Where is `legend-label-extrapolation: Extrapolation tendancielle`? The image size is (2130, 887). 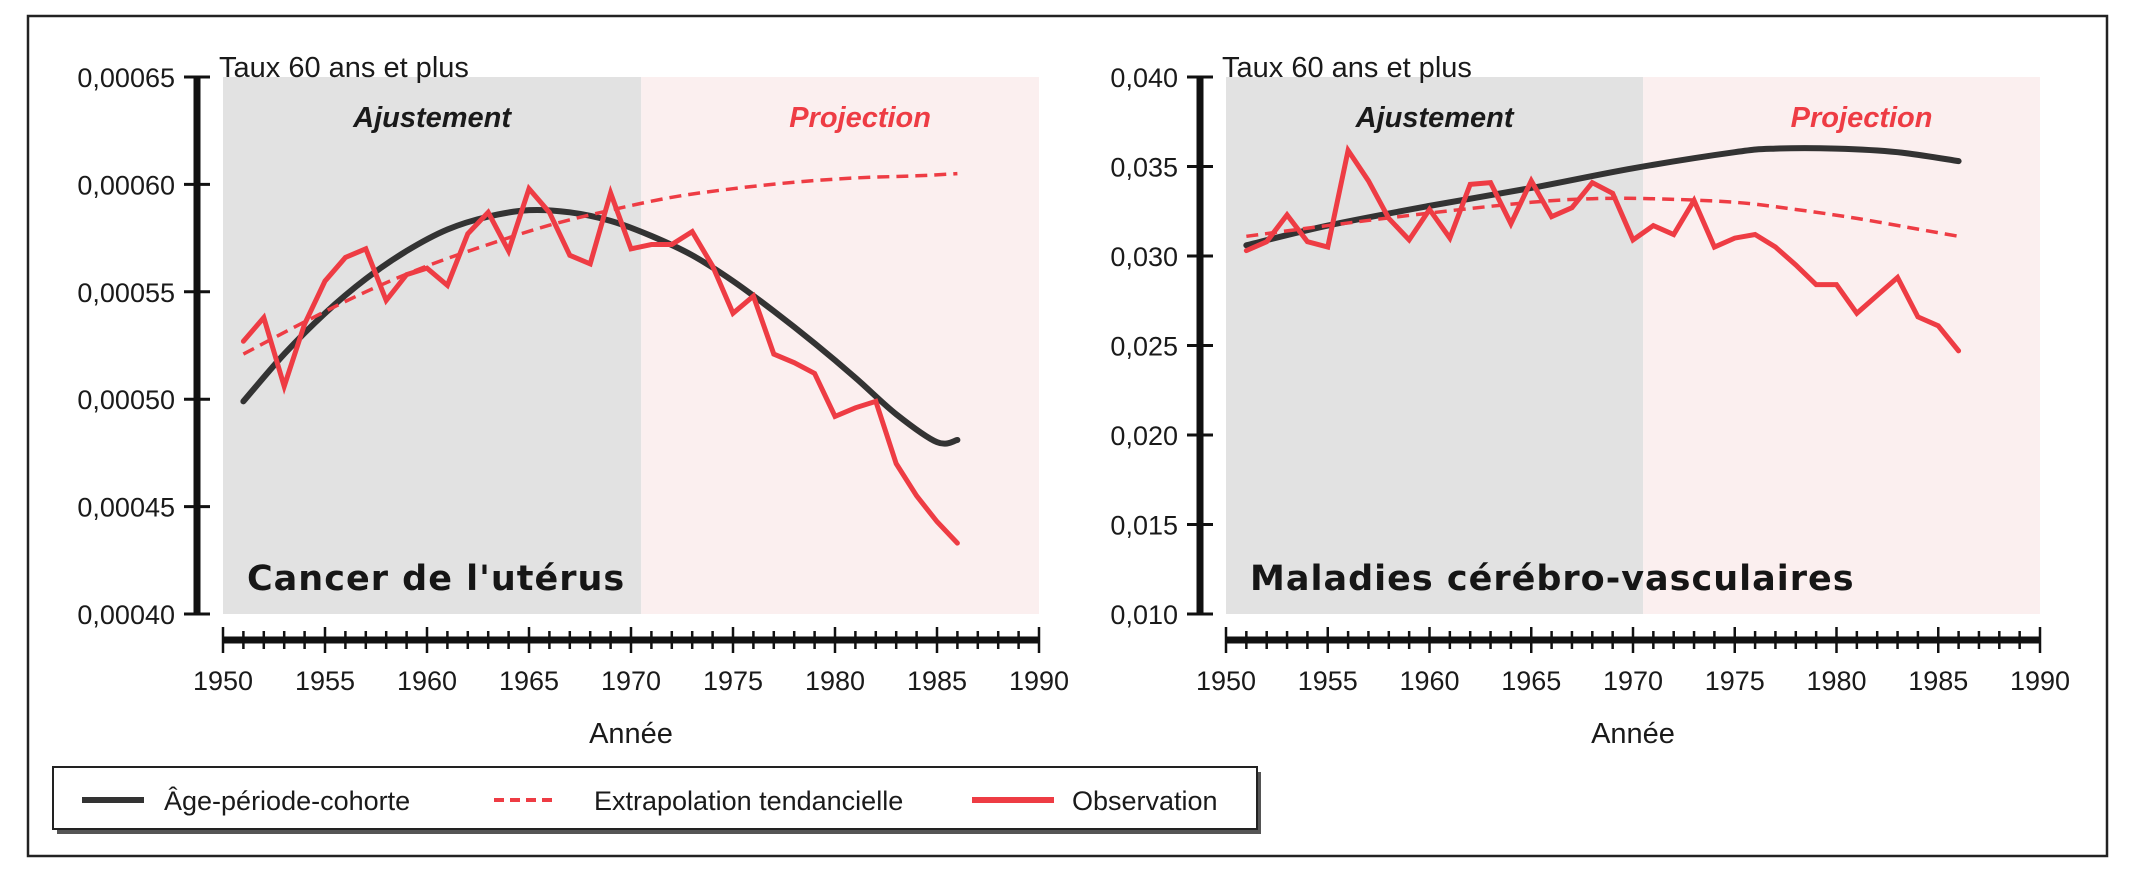 legend-label-extrapolation: Extrapolation tendancielle is located at coordinates (748, 801).